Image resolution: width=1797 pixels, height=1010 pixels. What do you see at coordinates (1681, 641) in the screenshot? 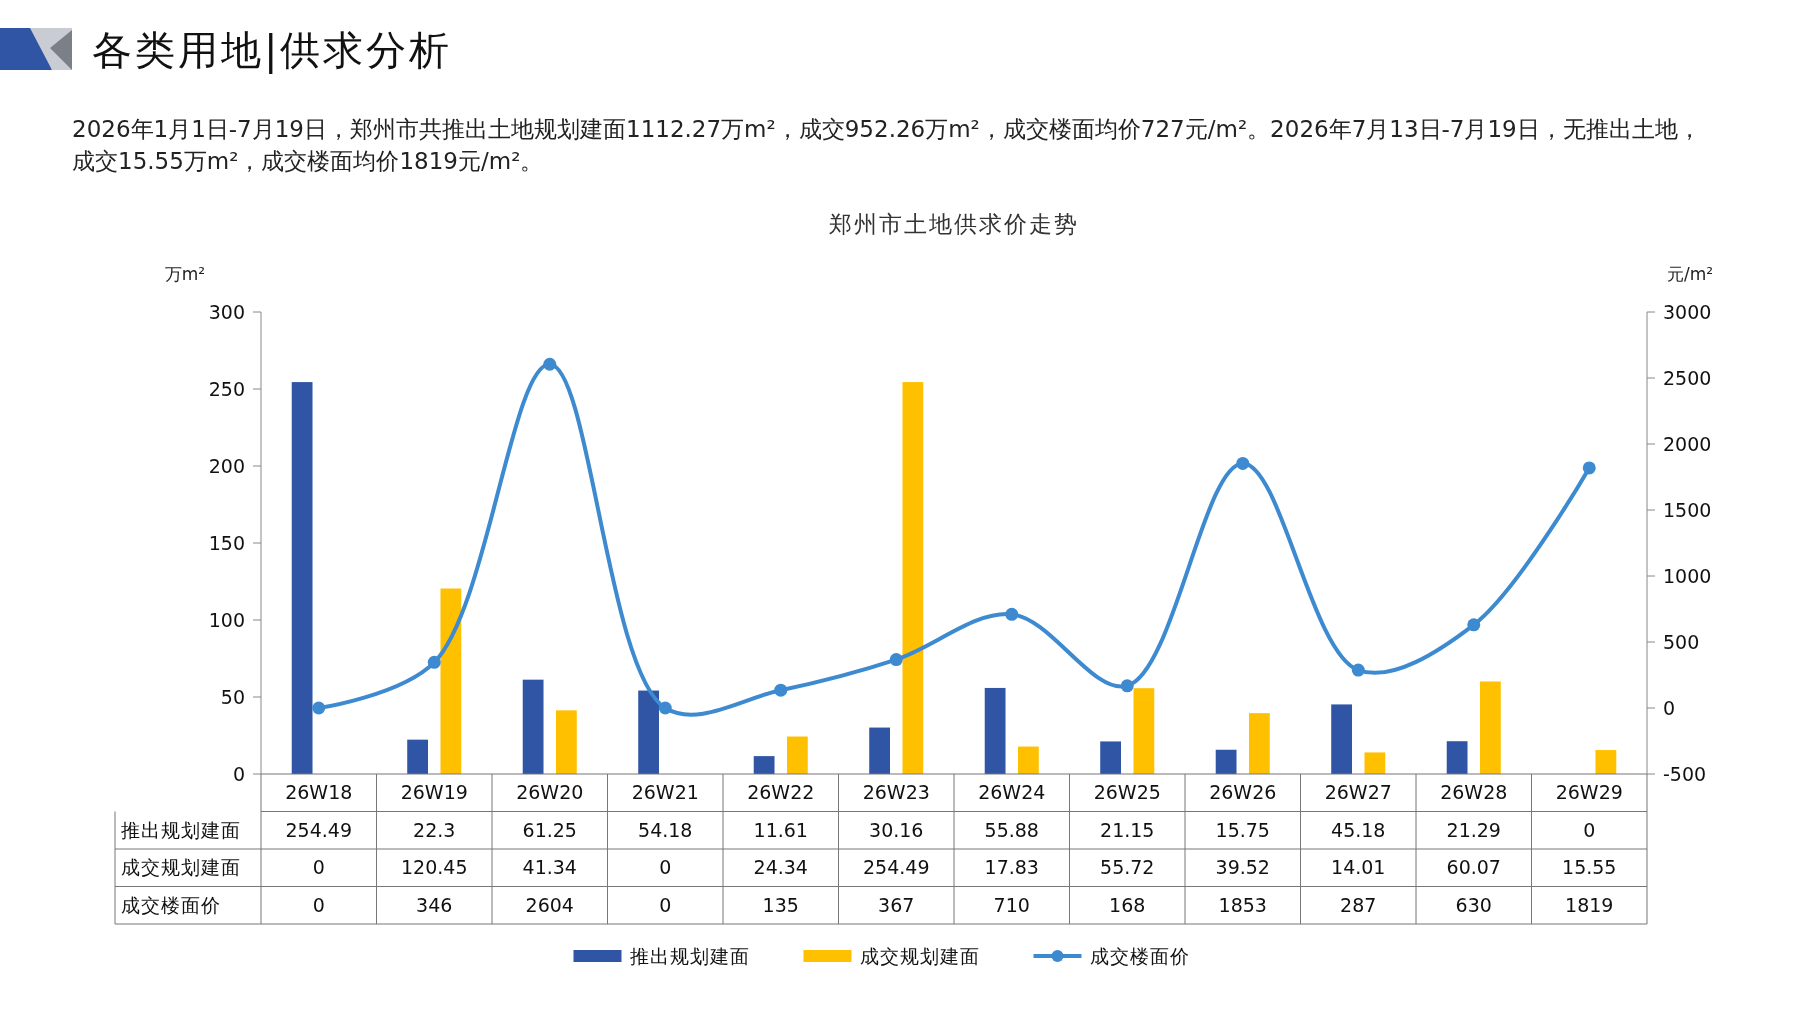
I see `y2-tick-label: 500` at bounding box center [1681, 641].